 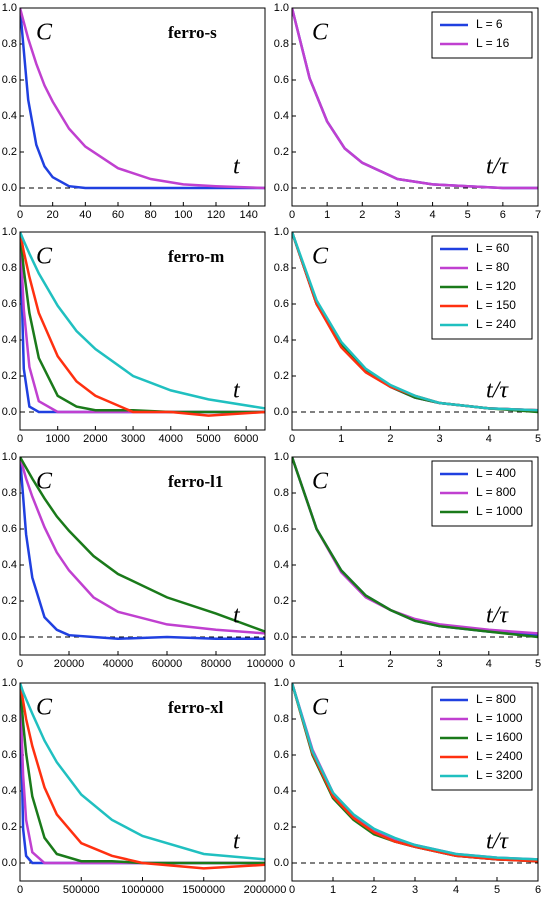 What do you see at coordinates (192, 32) in the screenshot?
I see `panel-title: ferro-s` at bounding box center [192, 32].